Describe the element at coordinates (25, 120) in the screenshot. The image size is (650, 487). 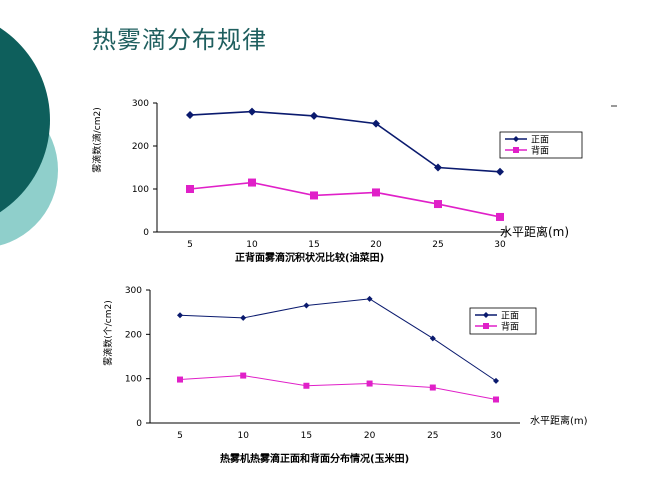
I see `decor-circle-dark` at that location.